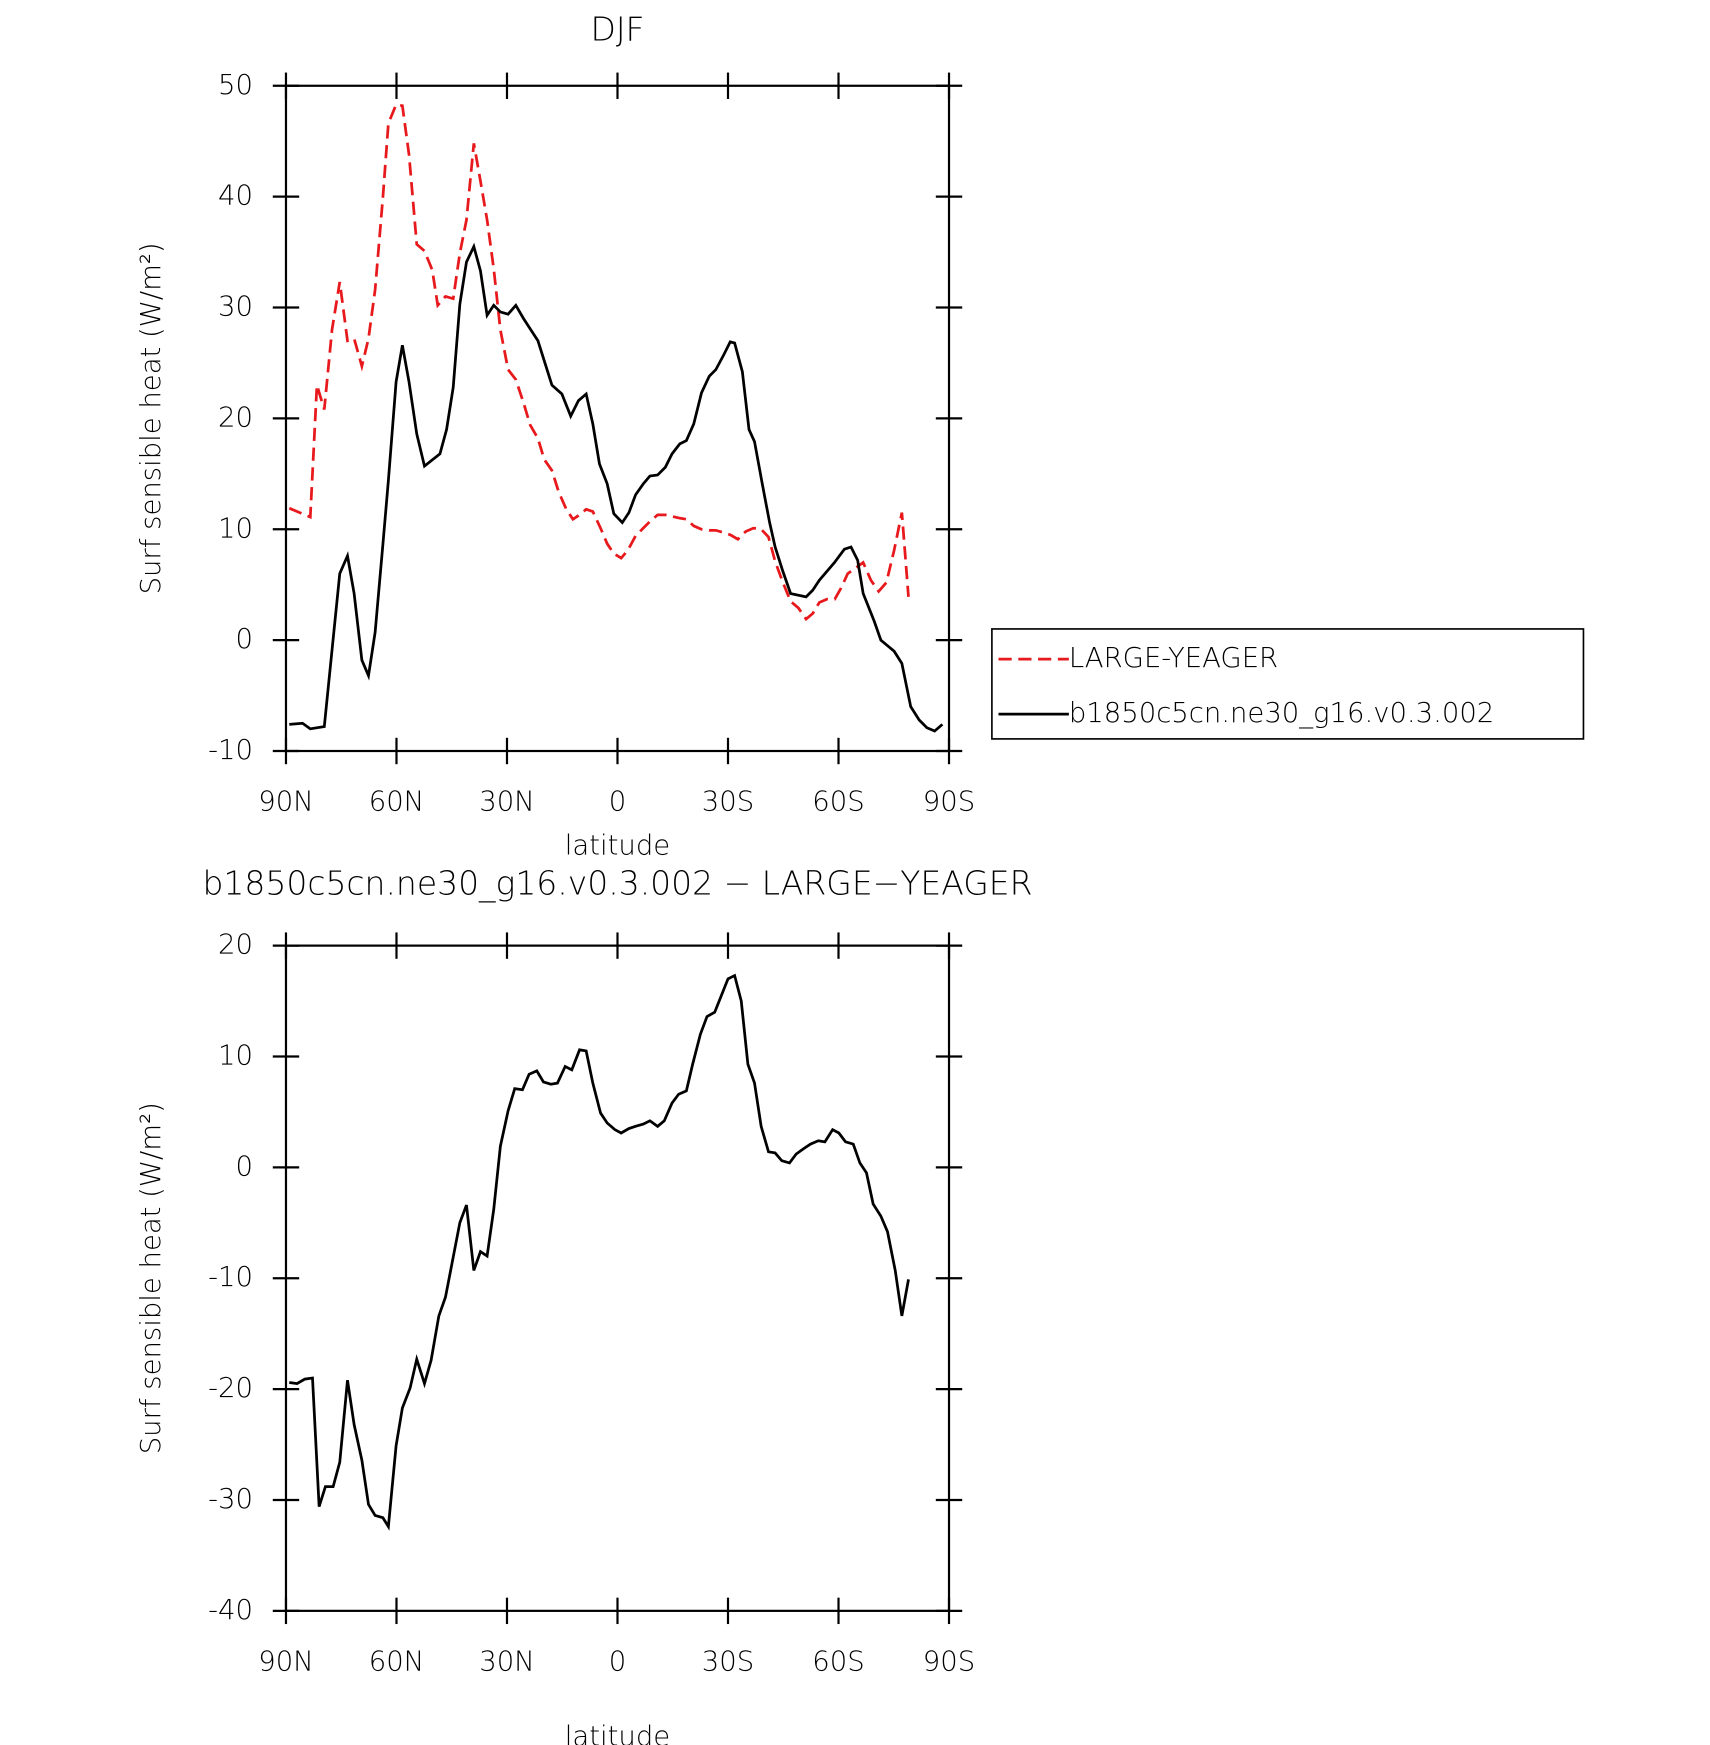  Describe the element at coordinates (235, 307) in the screenshot. I see `y-tick-label: 30` at that location.